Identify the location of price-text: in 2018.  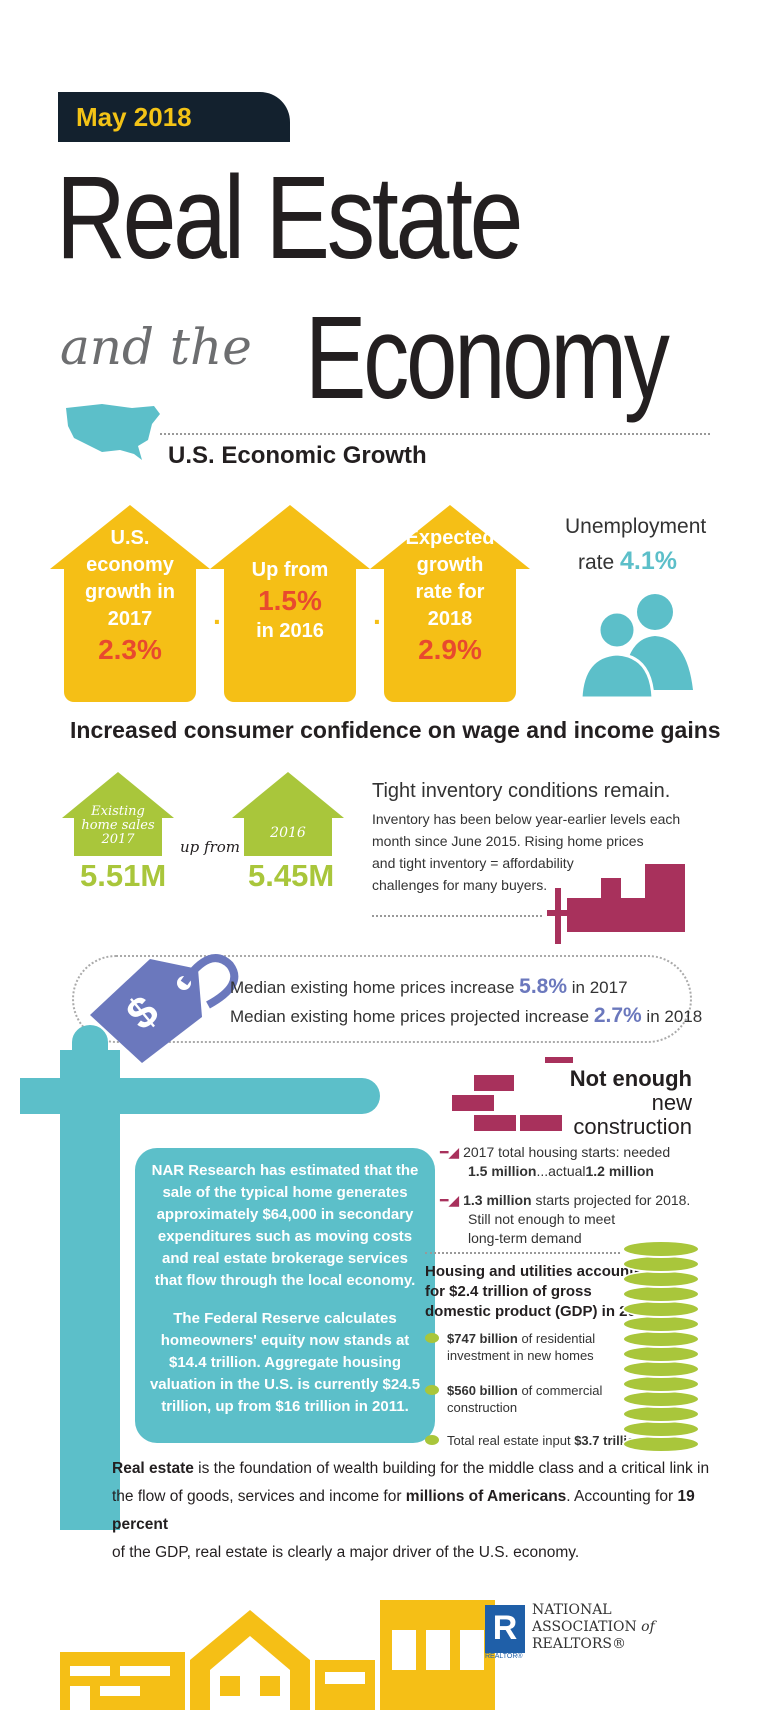
(674, 1016).